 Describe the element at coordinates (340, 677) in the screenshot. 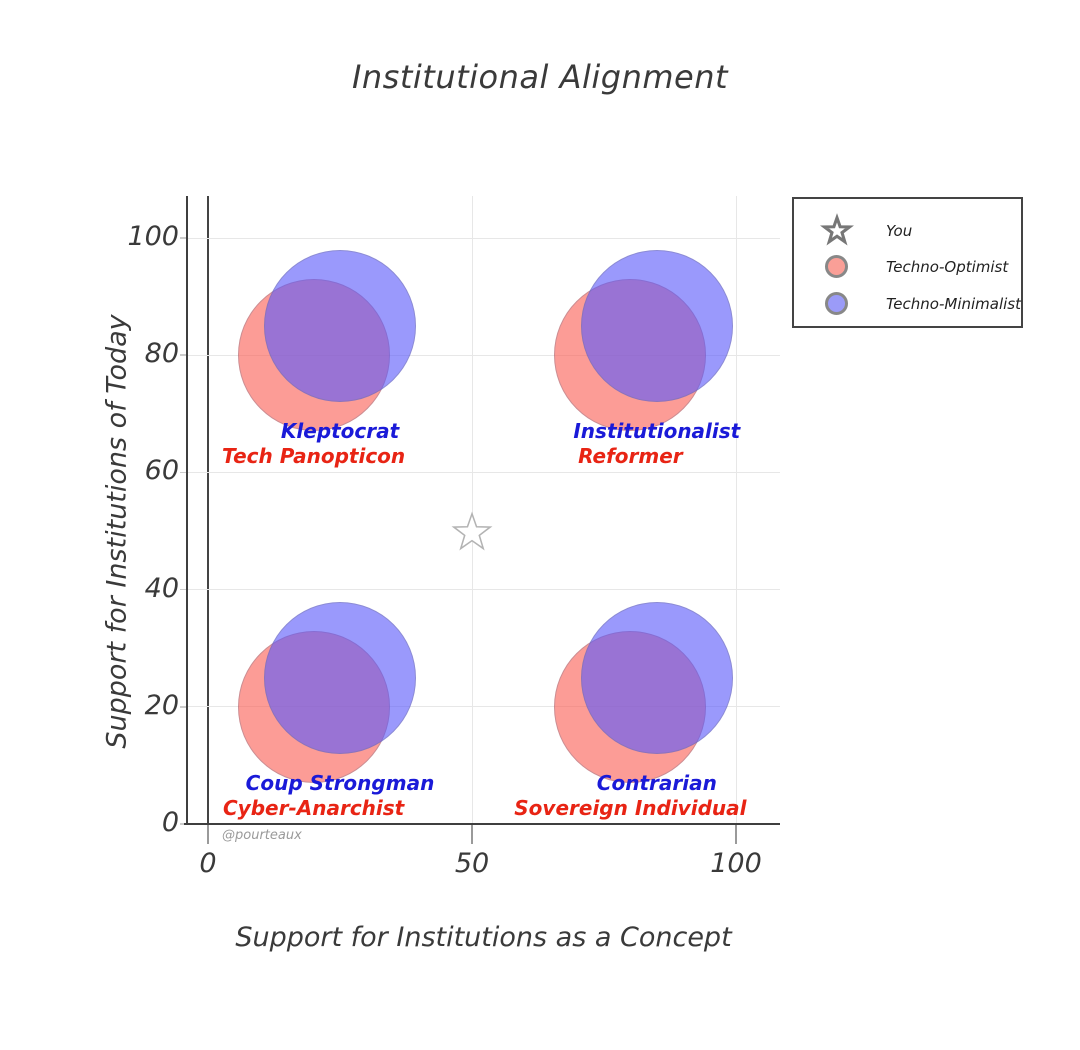

I see `bubble-techno-minimalist-coup-strongman` at that location.